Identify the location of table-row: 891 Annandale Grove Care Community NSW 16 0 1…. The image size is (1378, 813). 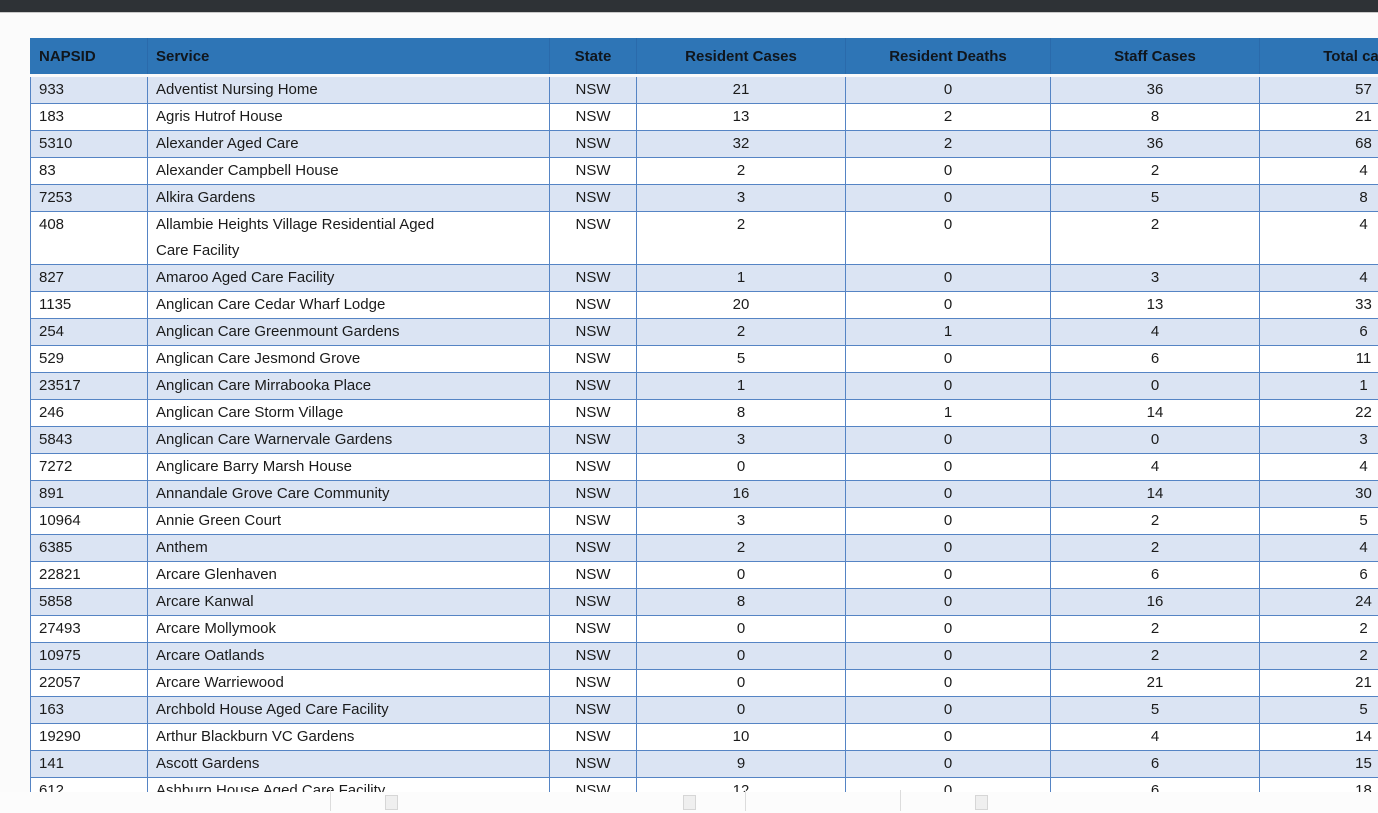
(704, 494).